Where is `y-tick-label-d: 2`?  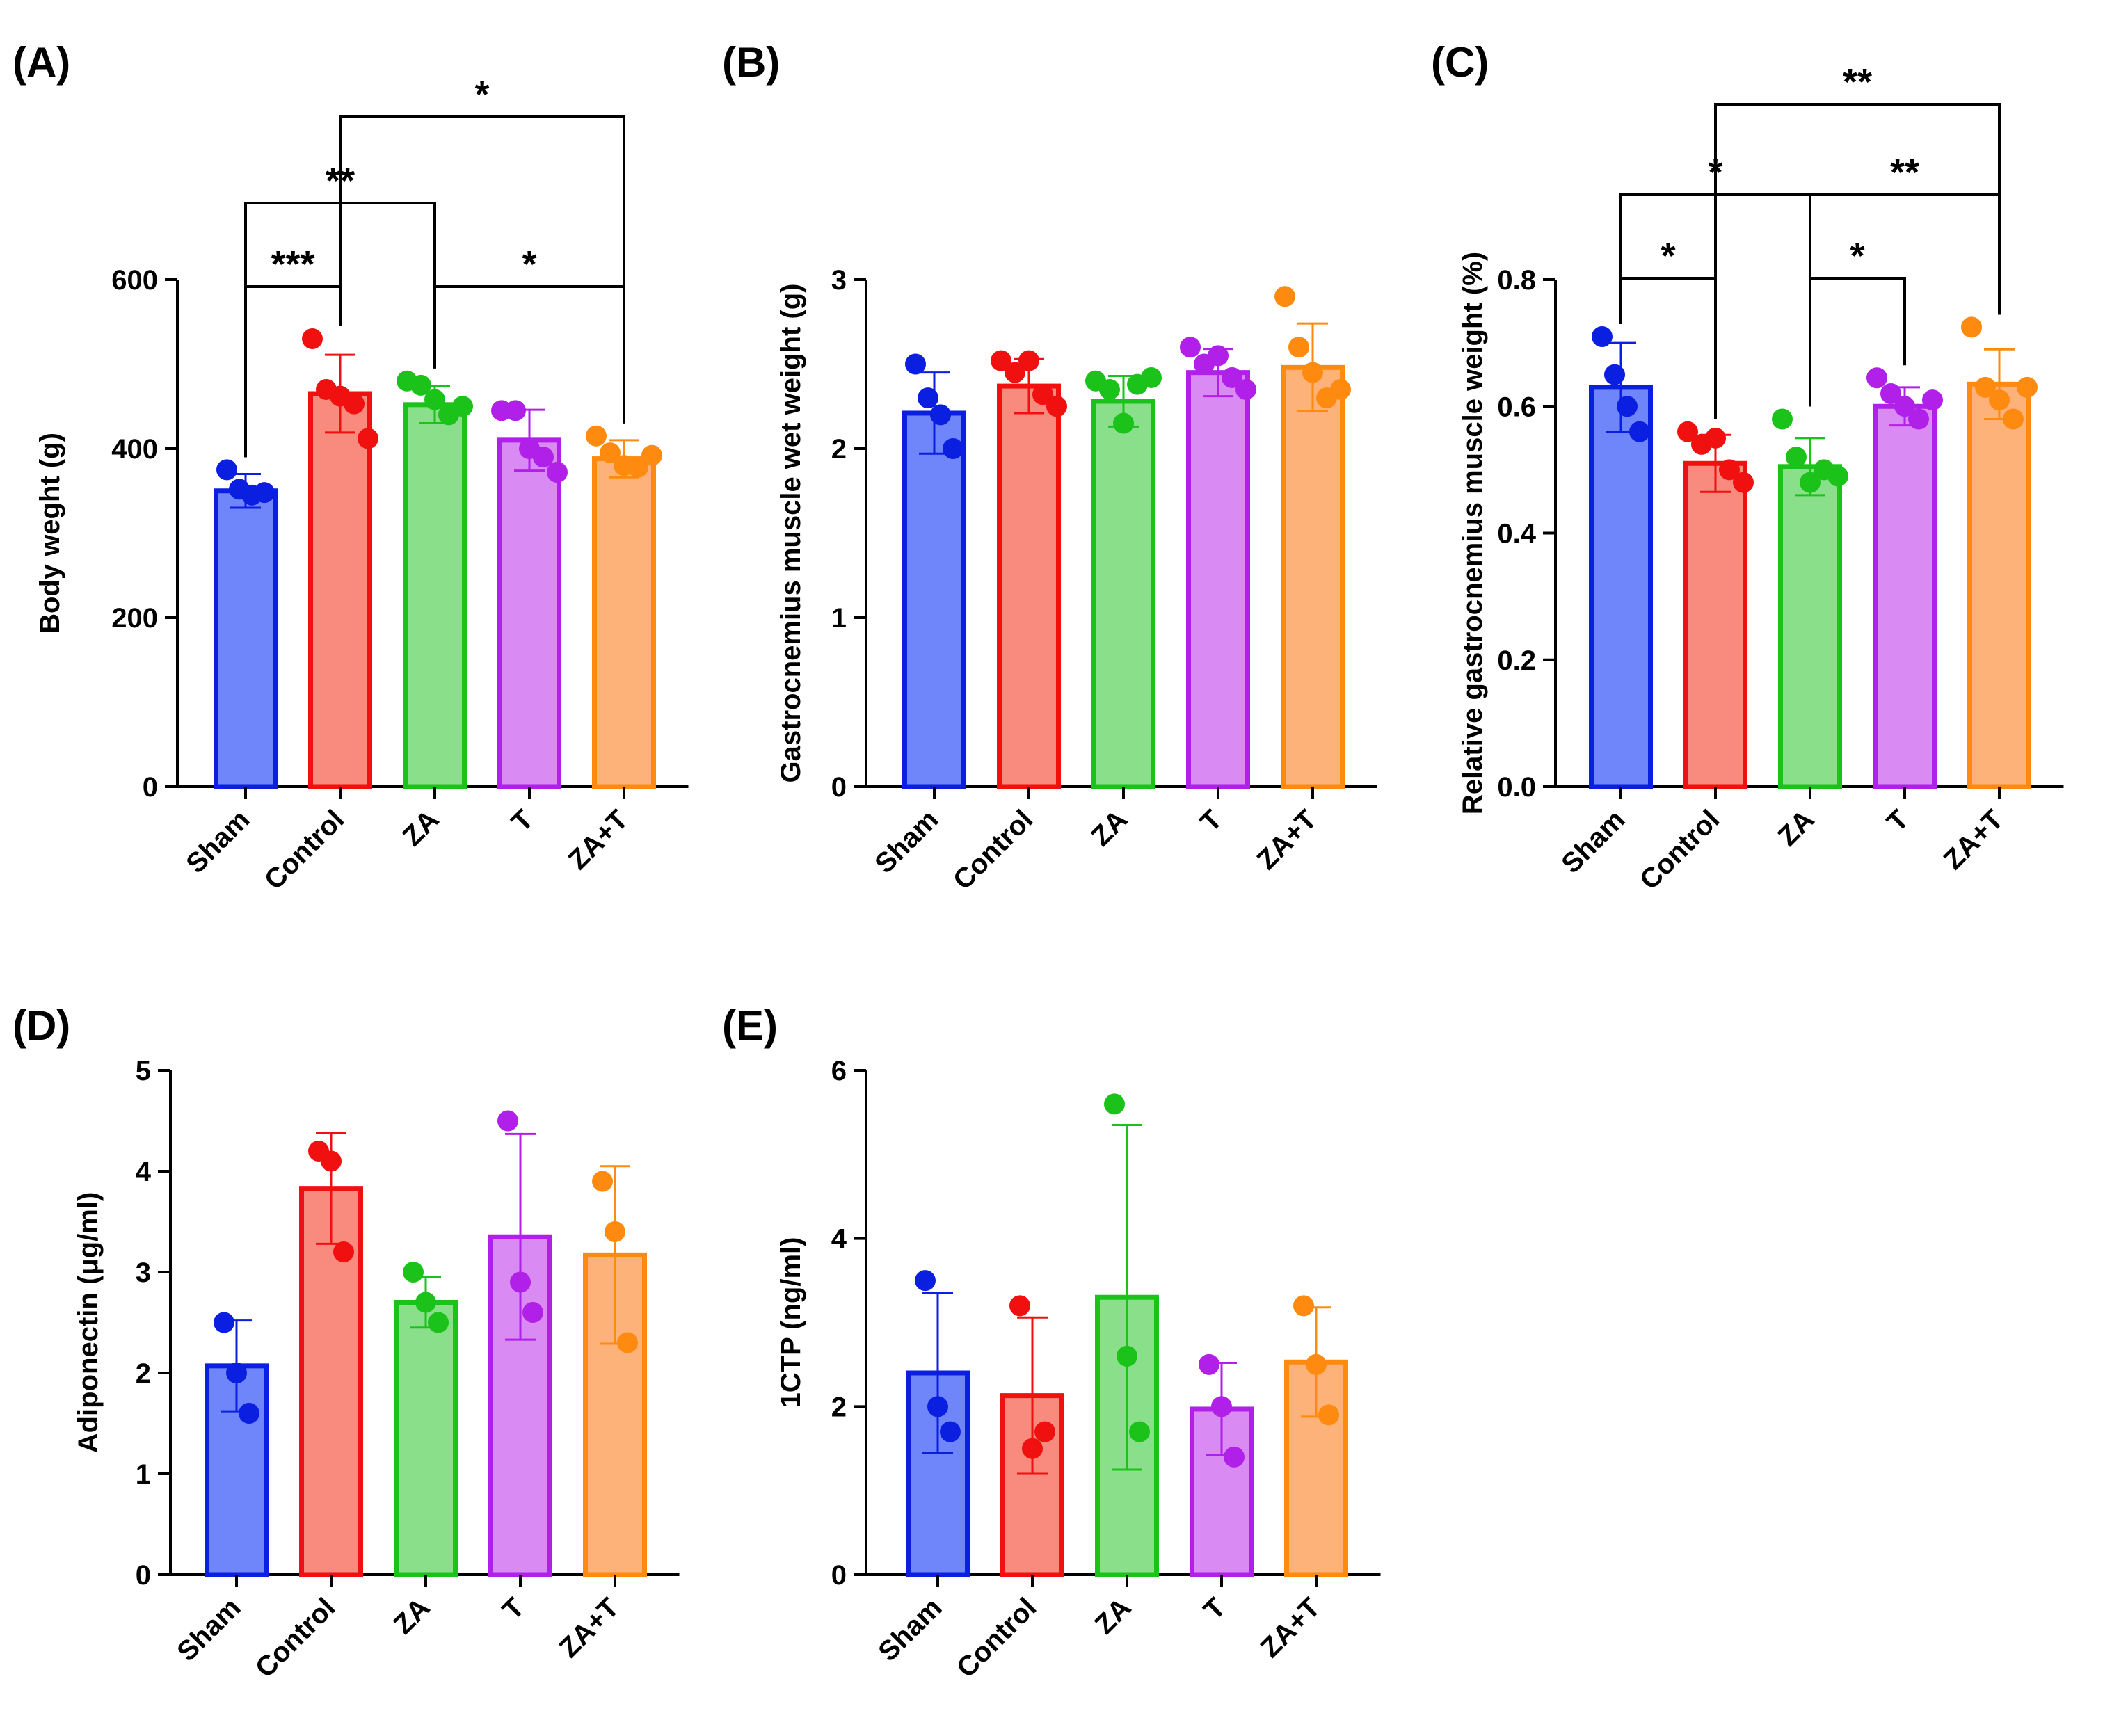 y-tick-label-d: 2 is located at coordinates (143, 1373).